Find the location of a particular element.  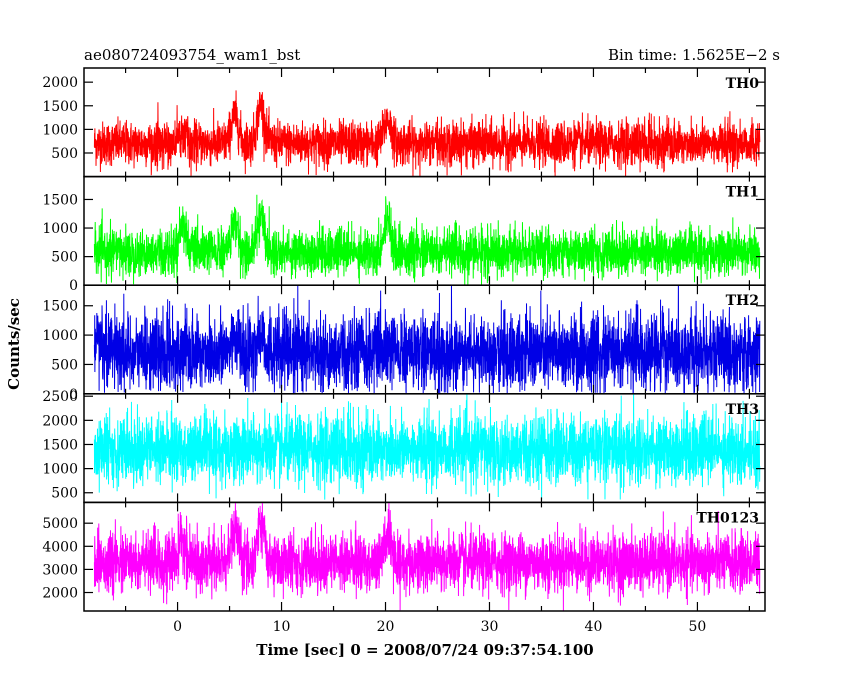

panel-frame is located at coordinates (424, 556).